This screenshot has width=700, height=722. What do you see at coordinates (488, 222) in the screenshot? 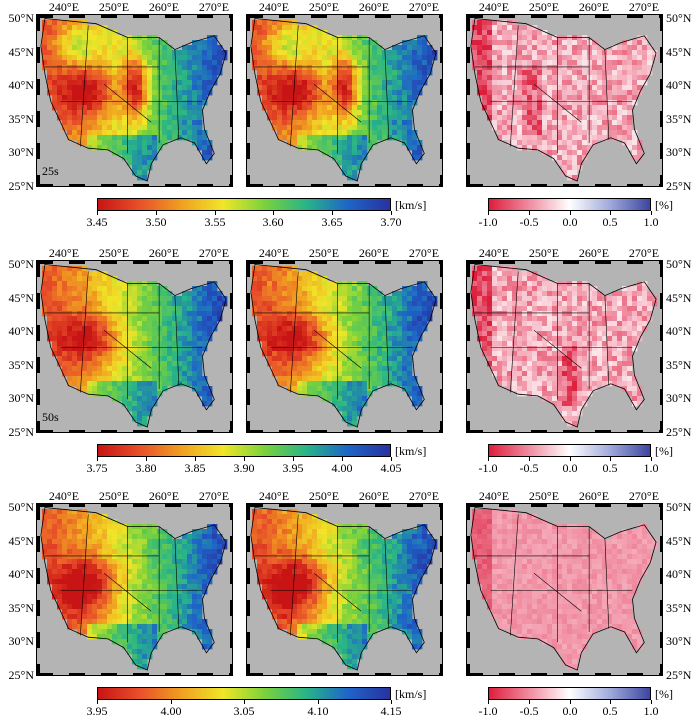
I see `colorbar-tick-label: -1.0` at bounding box center [488, 222].